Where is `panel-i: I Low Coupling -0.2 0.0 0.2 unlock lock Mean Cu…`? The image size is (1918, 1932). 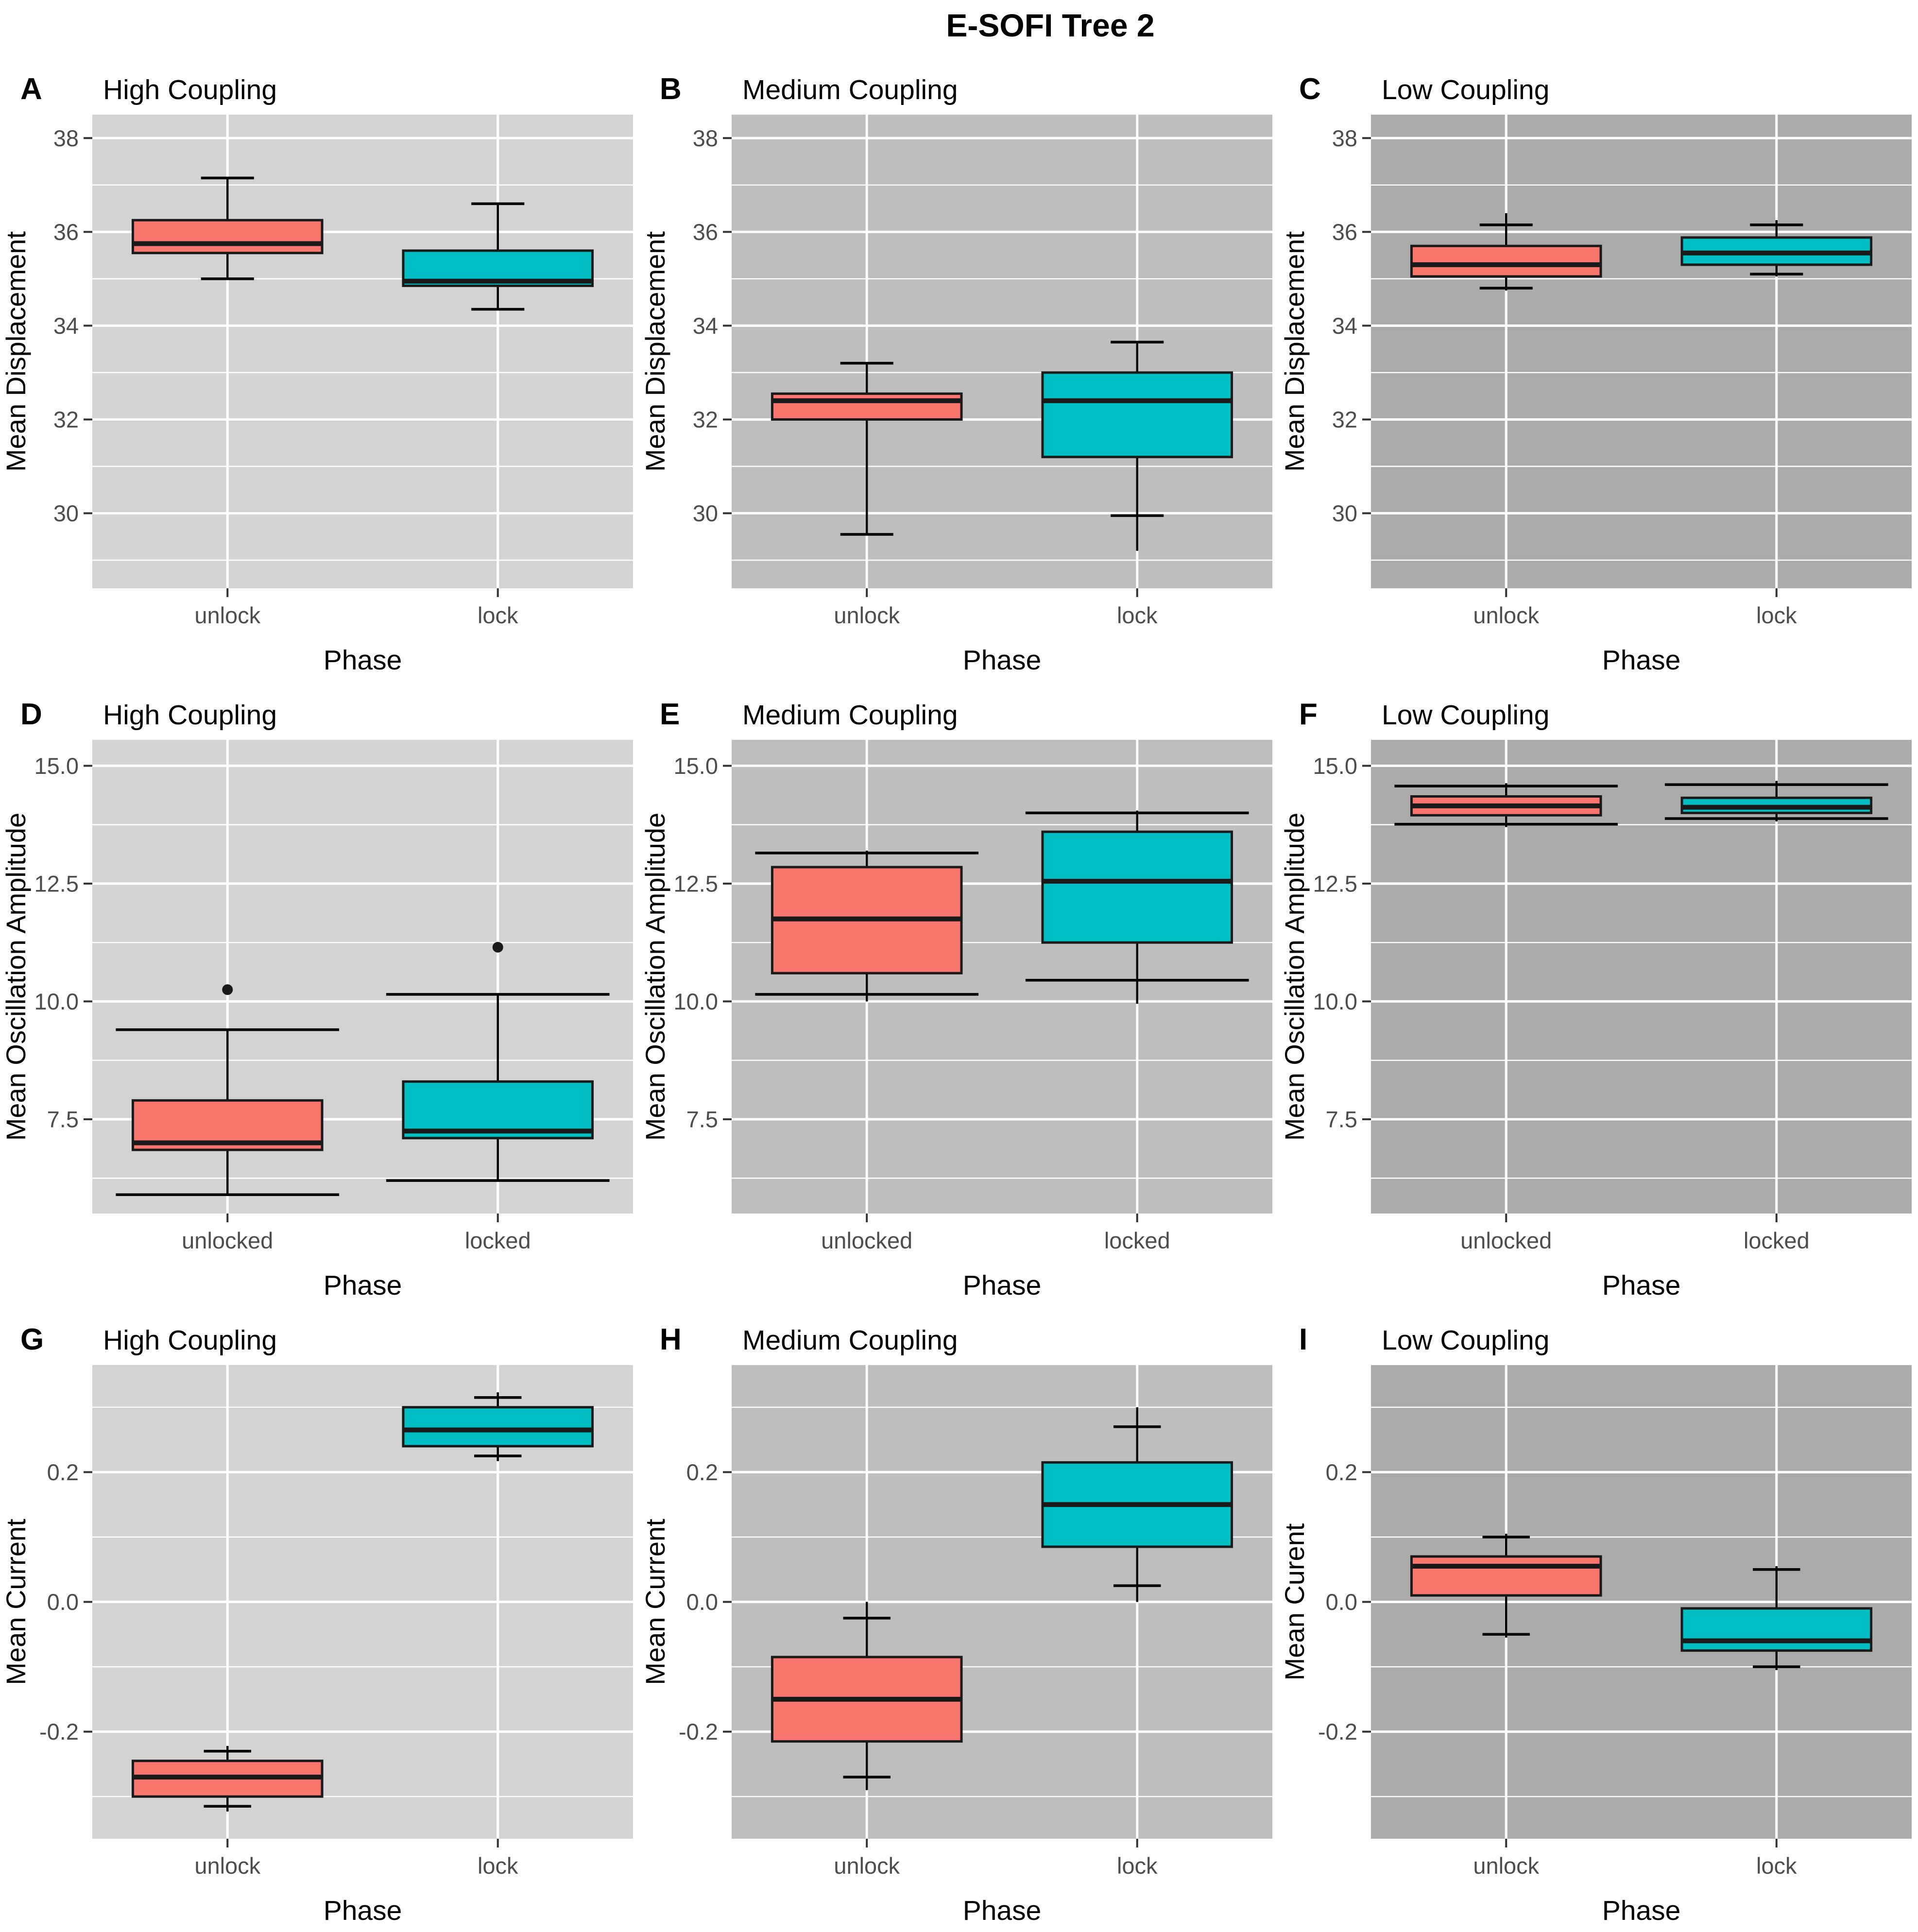 panel-i: I Low Coupling -0.2 0.0 0.2 unlock lock Mean Cu… is located at coordinates (1598, 1620).